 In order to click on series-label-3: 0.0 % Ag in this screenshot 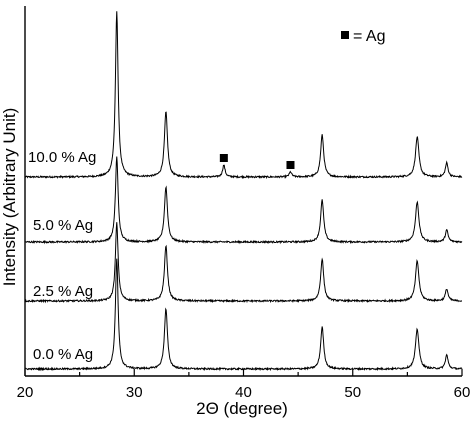, I will do `click(63, 354)`.